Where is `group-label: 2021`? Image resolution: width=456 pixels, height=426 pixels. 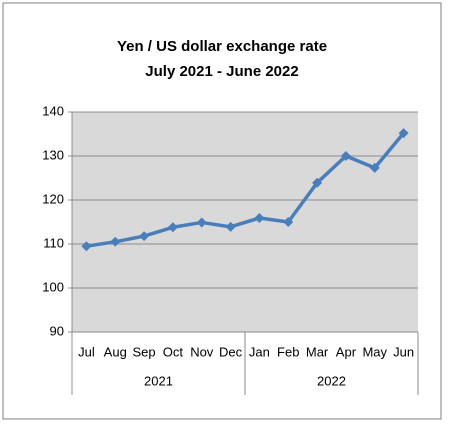 group-label: 2021 is located at coordinates (158, 380).